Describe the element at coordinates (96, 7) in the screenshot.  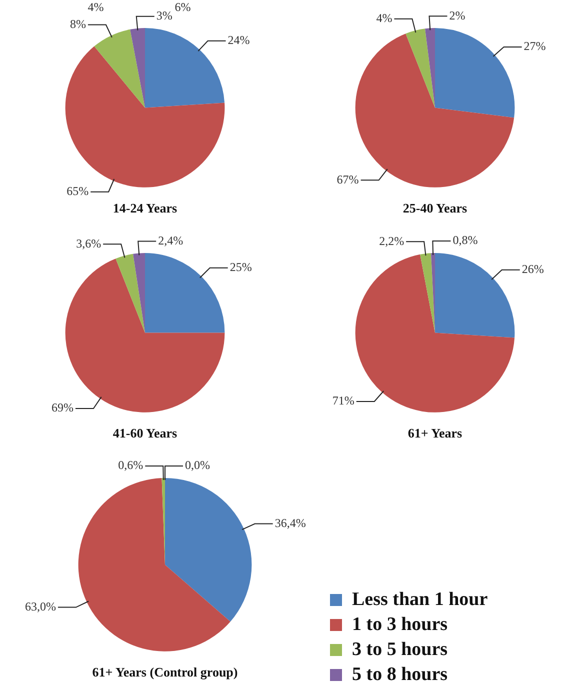
I see `text: 4%` at that location.